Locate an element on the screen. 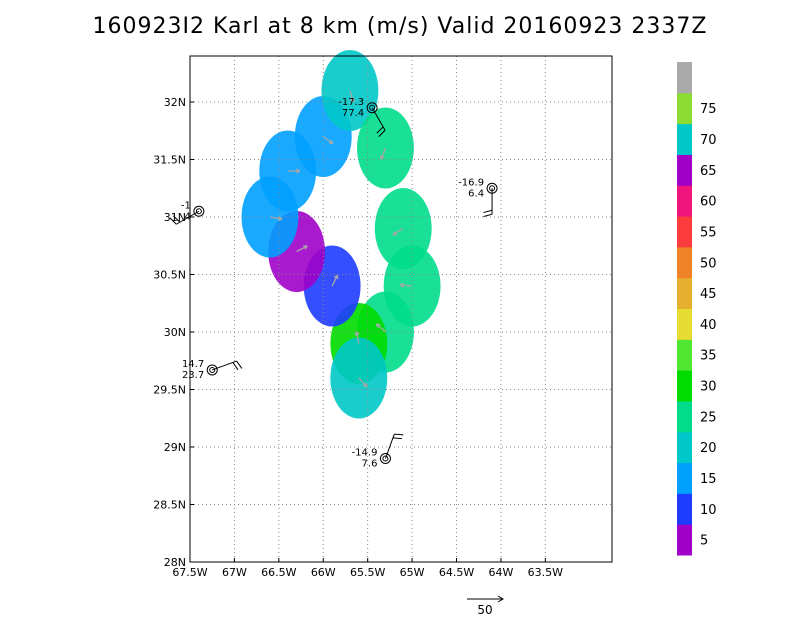 Image resolution: width=800 pixels, height=618 pixels. station-value-top: -16.9 is located at coordinates (471, 182).